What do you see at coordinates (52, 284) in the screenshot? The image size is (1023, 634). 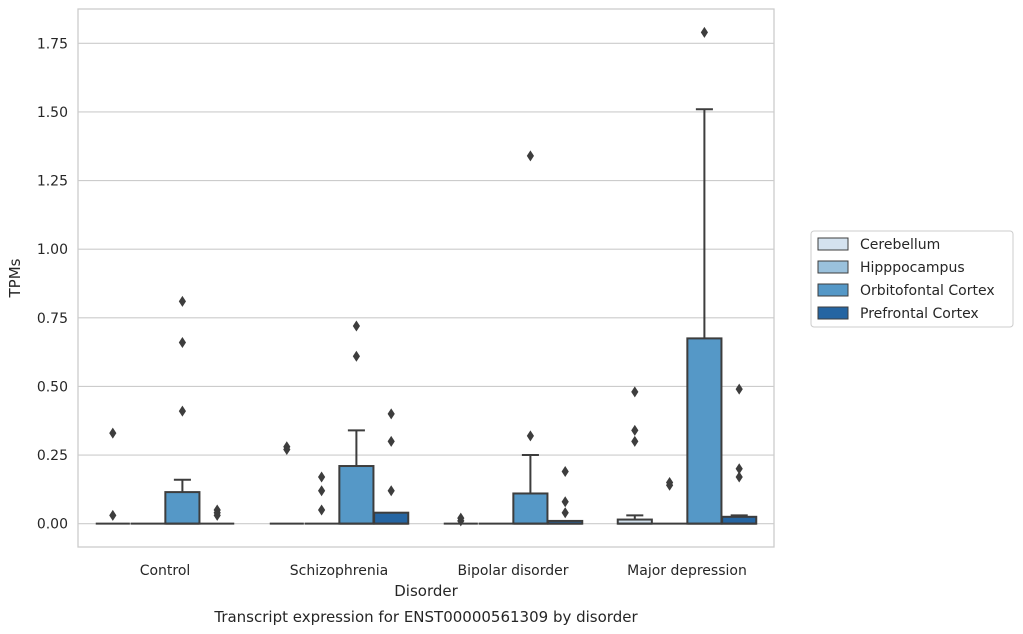 I see `y-tick-labels: 0.00 0.25 0.50 0.75 1.00 1.25 1.50 1.75` at bounding box center [52, 284].